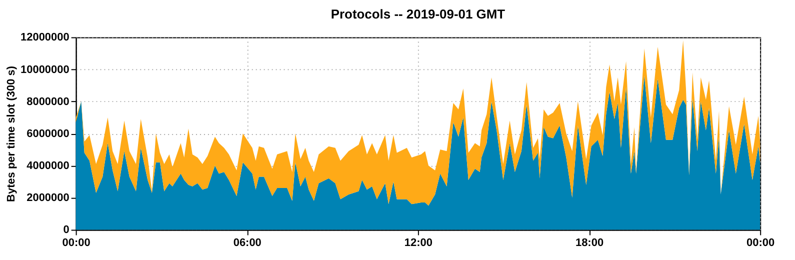  What do you see at coordinates (66, 230) in the screenshot?
I see `y-tick-label: 0` at bounding box center [66, 230].